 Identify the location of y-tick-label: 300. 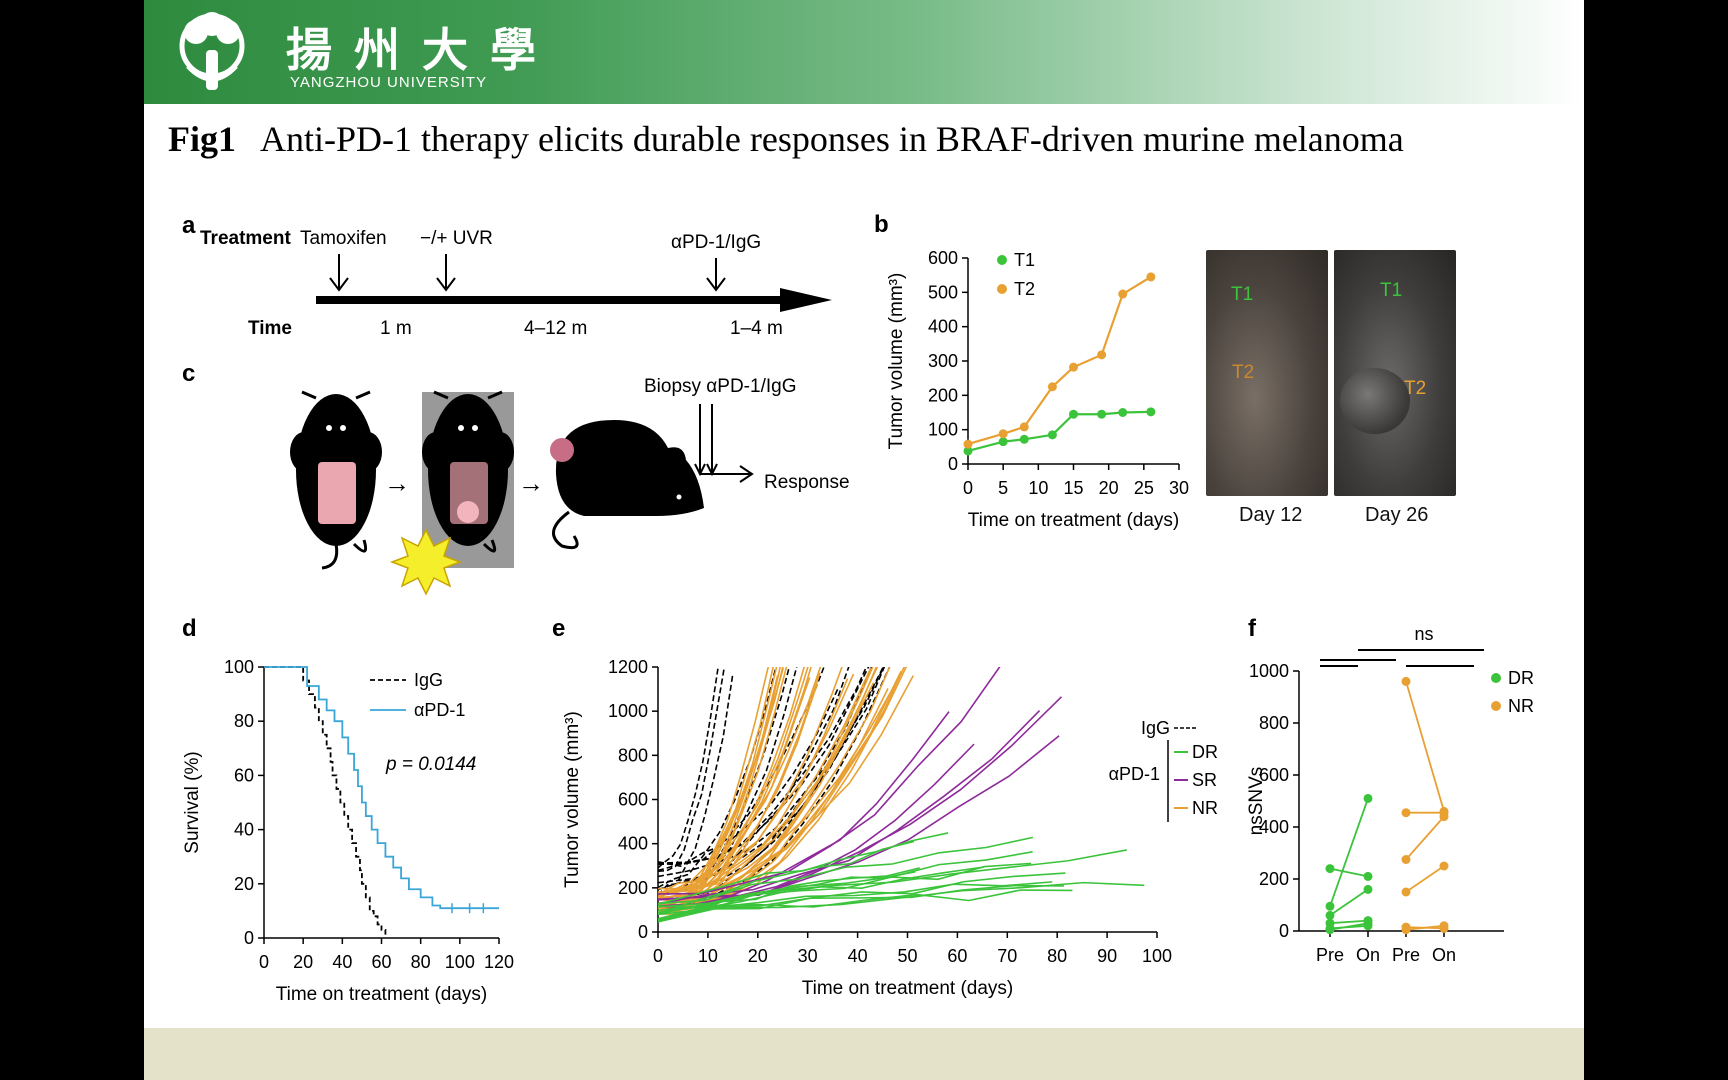
(943, 361).